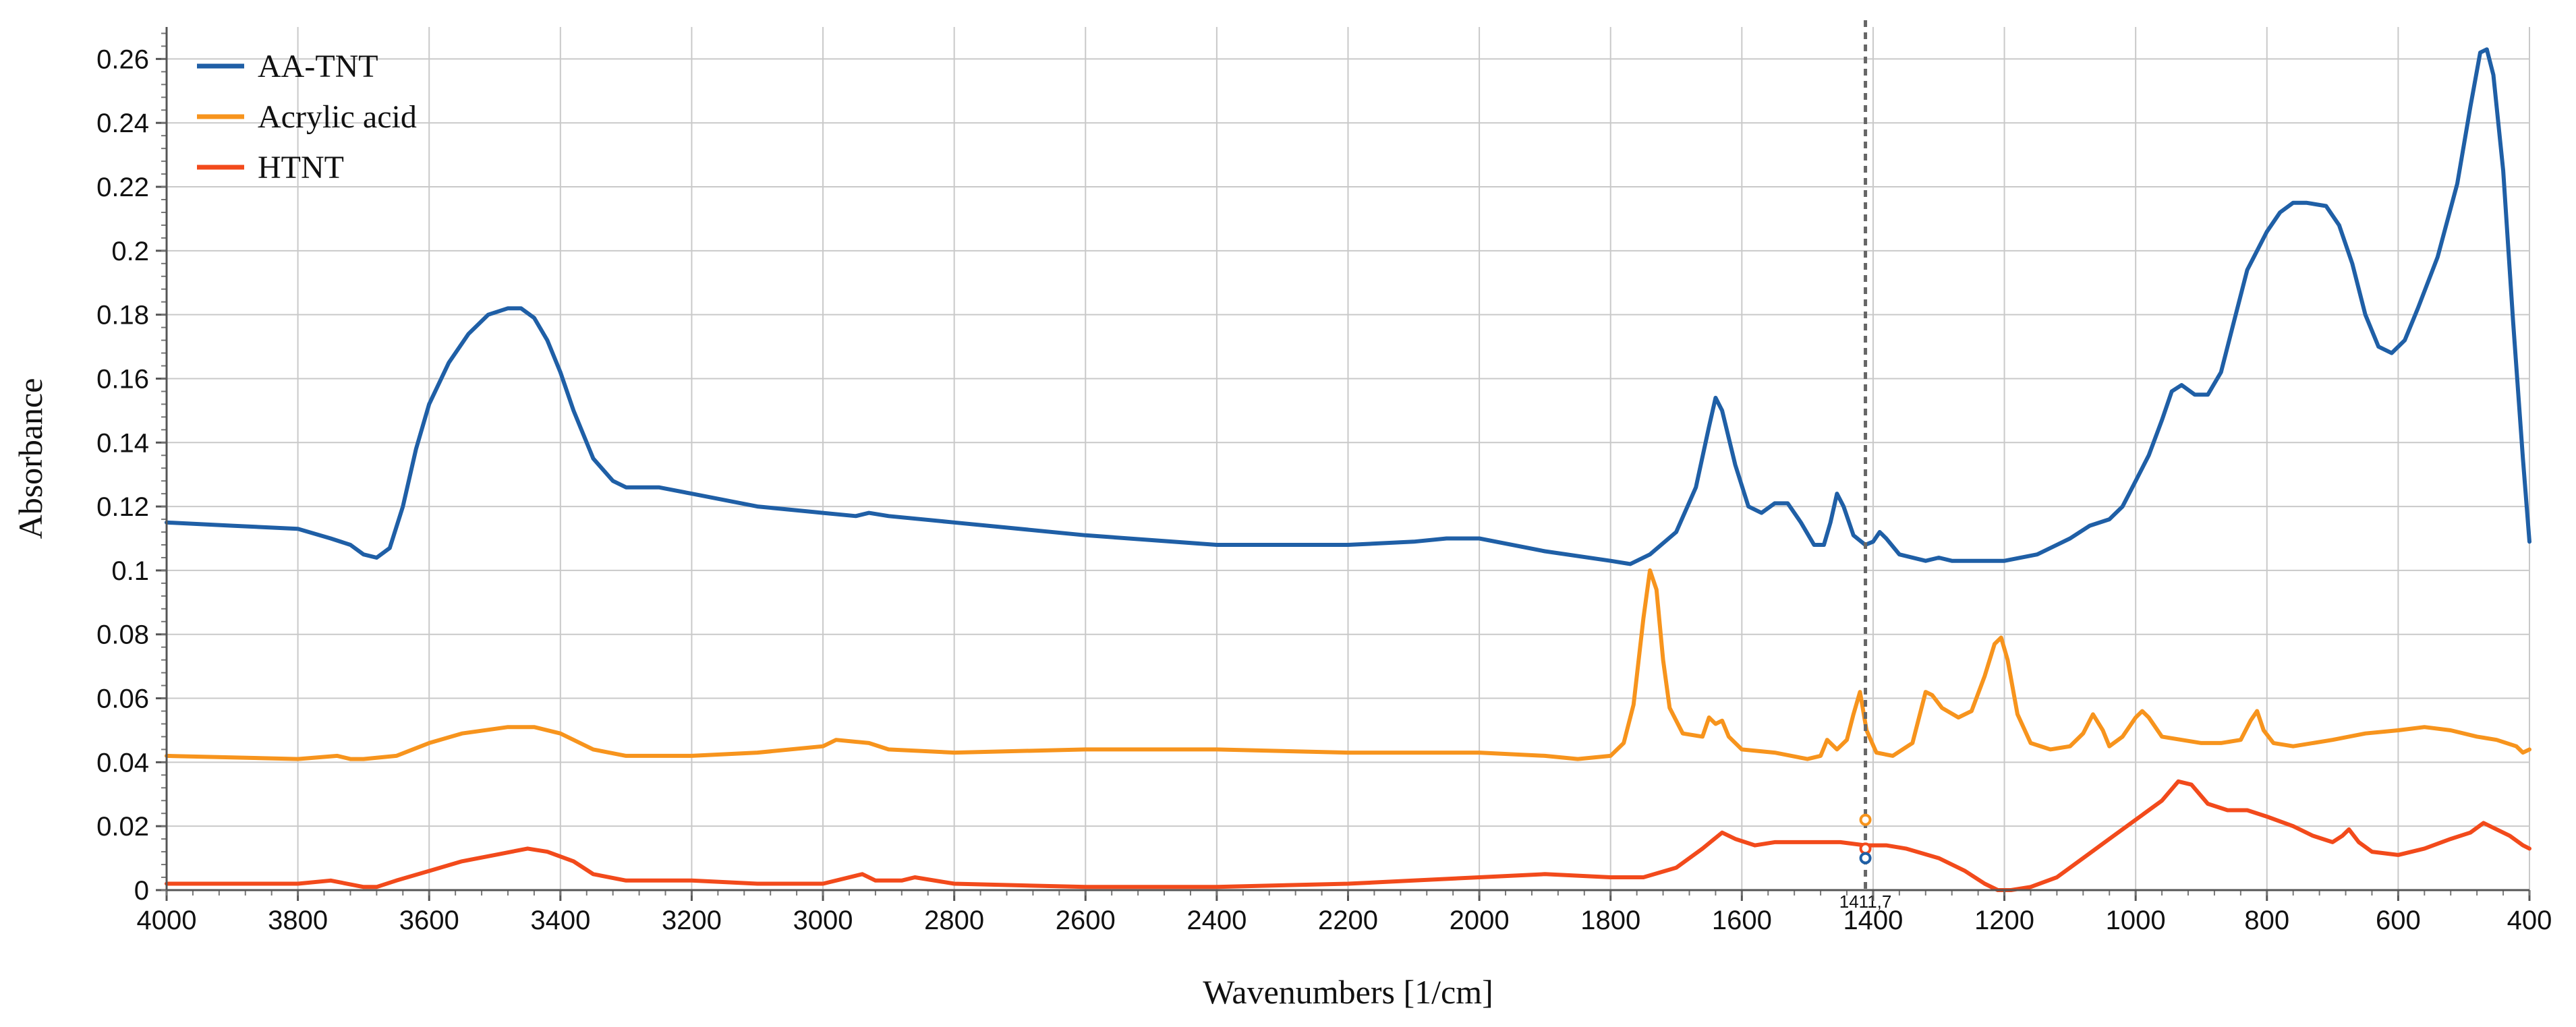 The height and width of the screenshot is (1027, 2576). I want to click on y-tick-label: 0.08, so click(122, 635).